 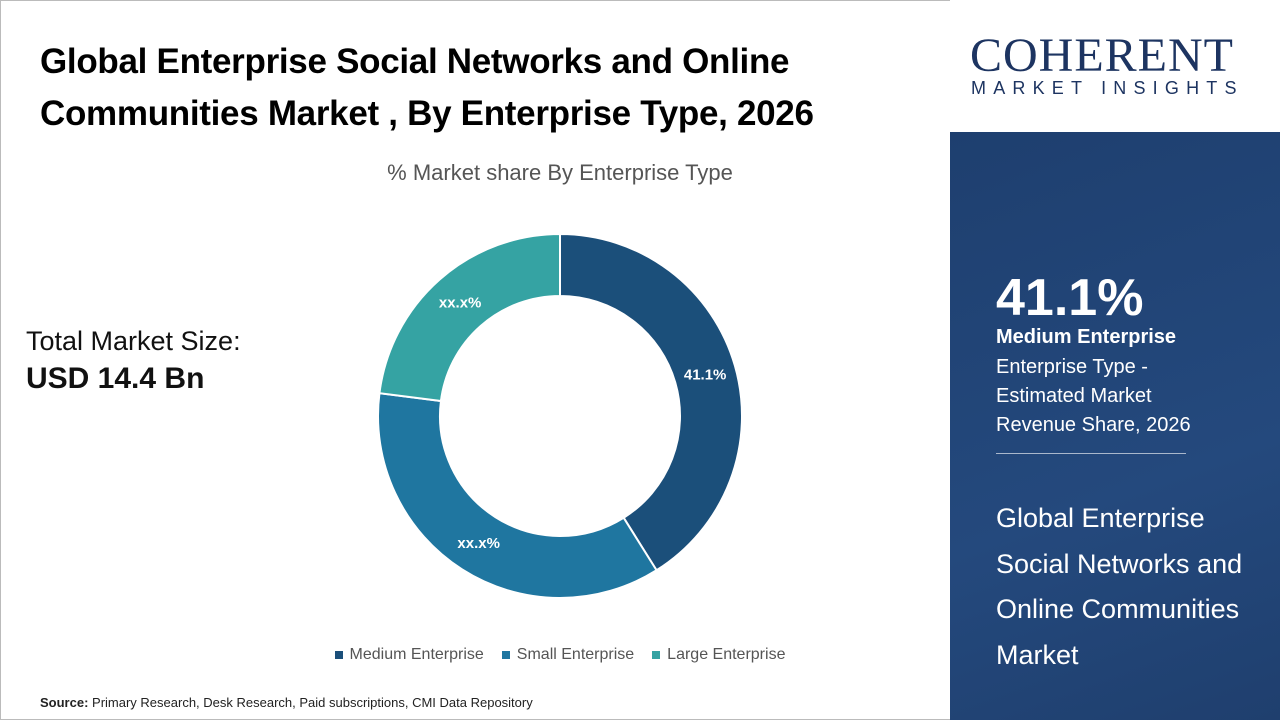 I want to click on legend-item-small: Small Enterprise, so click(x=568, y=655).